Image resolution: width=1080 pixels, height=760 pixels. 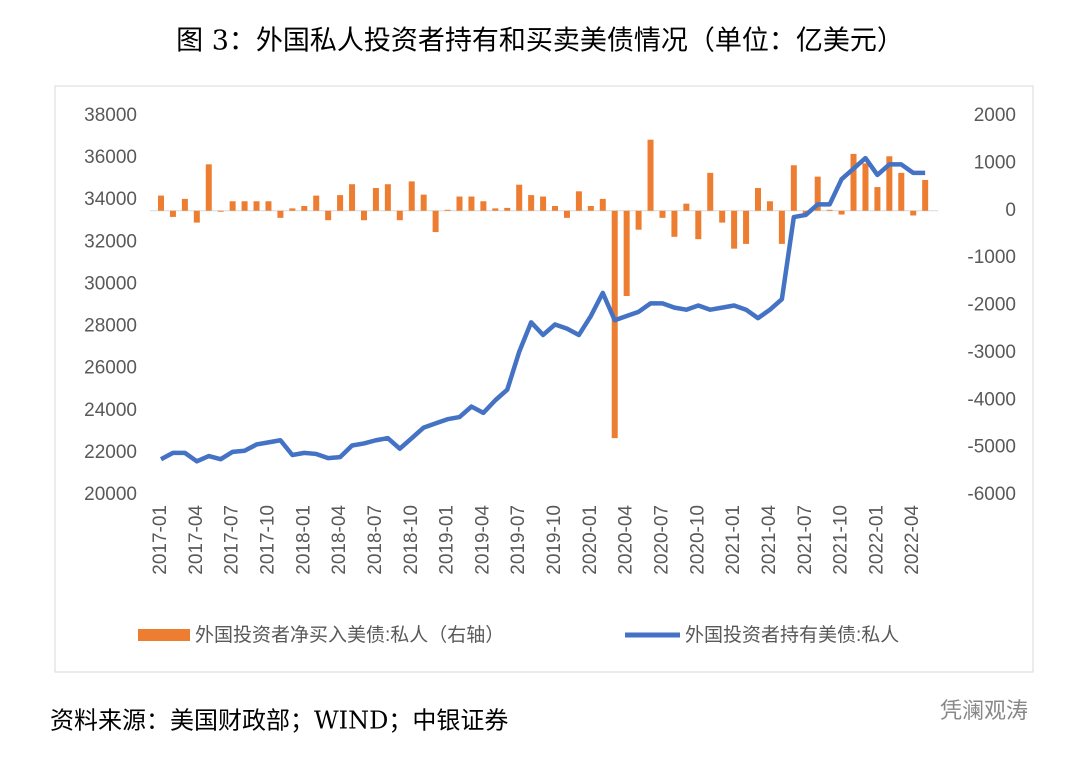 What do you see at coordinates (805, 540) in the screenshot?
I see `x-tick-label: 2021-07` at bounding box center [805, 540].